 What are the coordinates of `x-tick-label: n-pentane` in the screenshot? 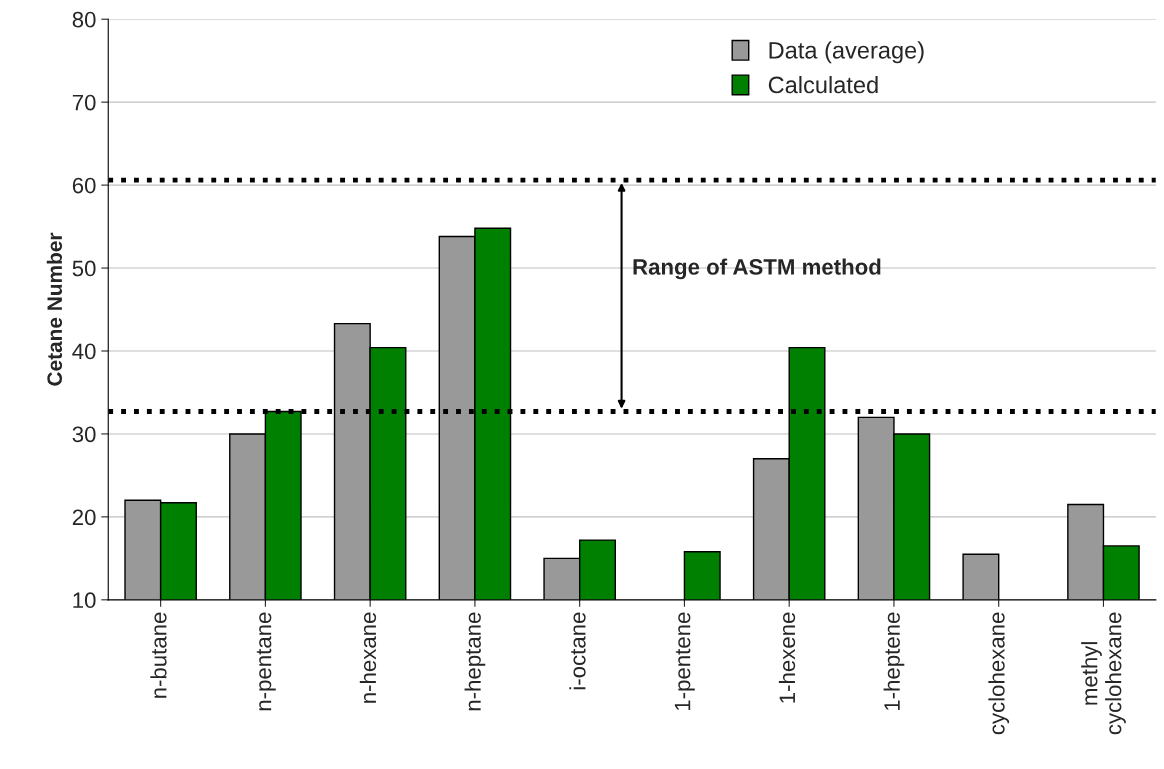 It's located at (266, 661).